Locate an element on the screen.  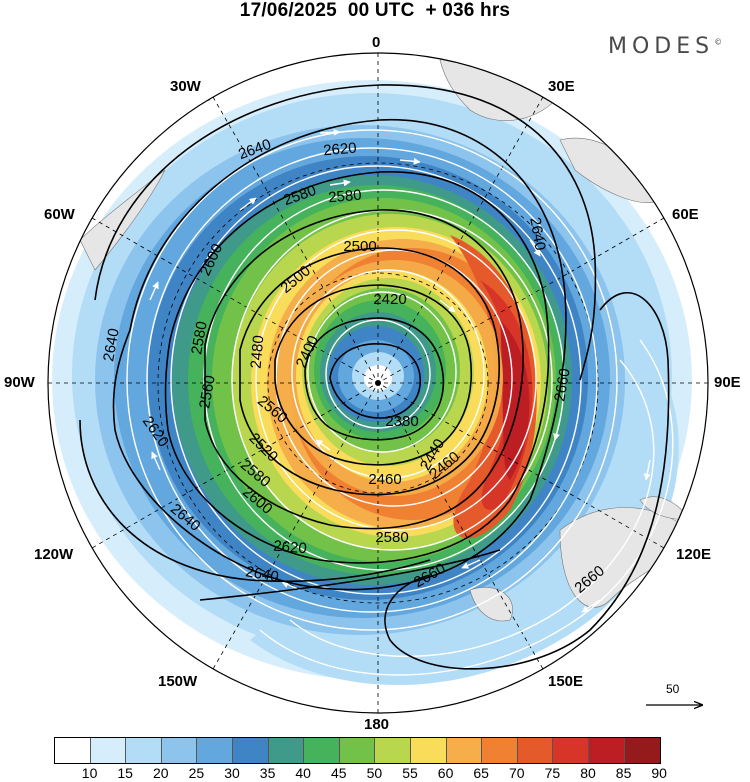
colorbar-tick-label: 60 is located at coordinates (445, 773).